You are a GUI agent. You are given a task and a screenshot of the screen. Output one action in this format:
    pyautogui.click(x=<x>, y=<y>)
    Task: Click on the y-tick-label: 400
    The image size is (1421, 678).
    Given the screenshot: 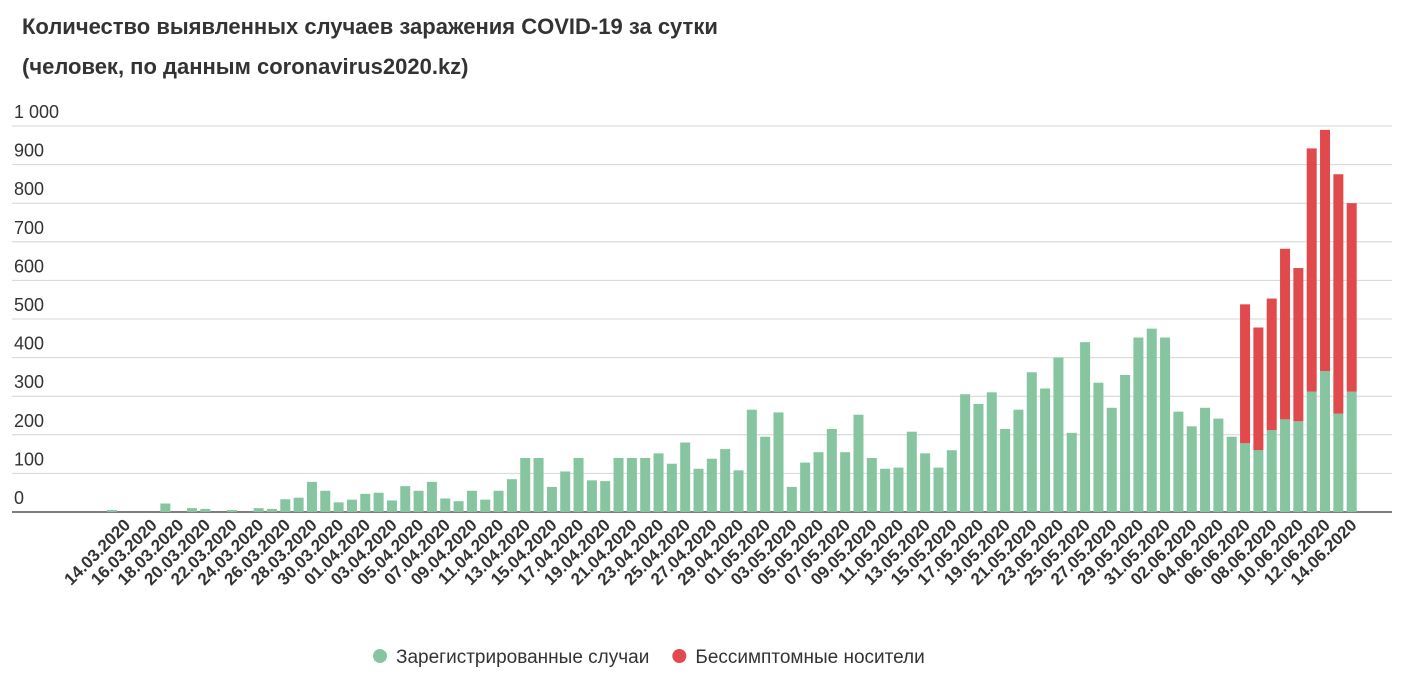 What is the action you would take?
    pyautogui.click(x=29, y=344)
    